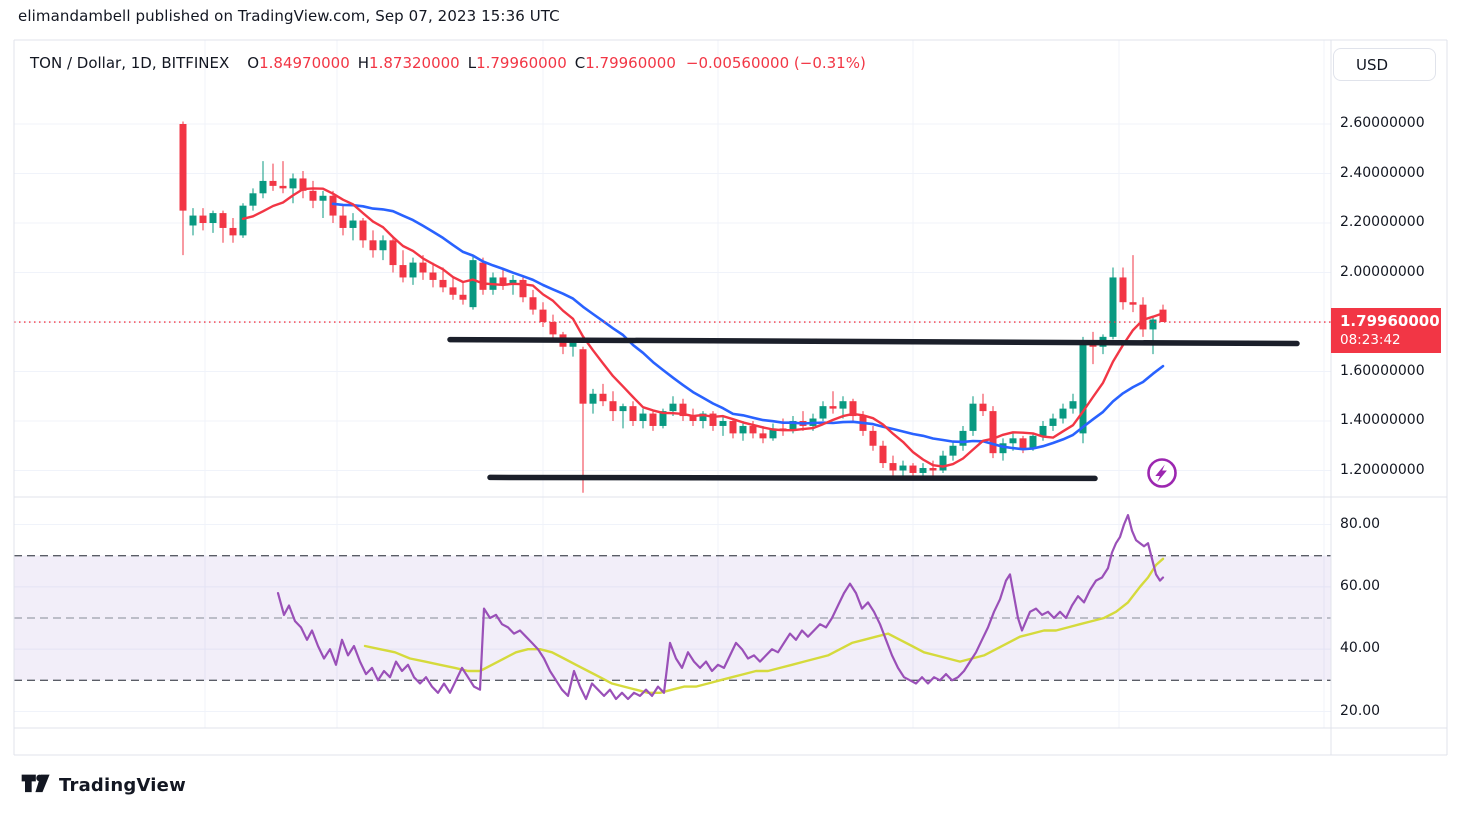 The width and height of the screenshot is (1461, 813). I want to click on close-value: 1.79960000, so click(630, 63).